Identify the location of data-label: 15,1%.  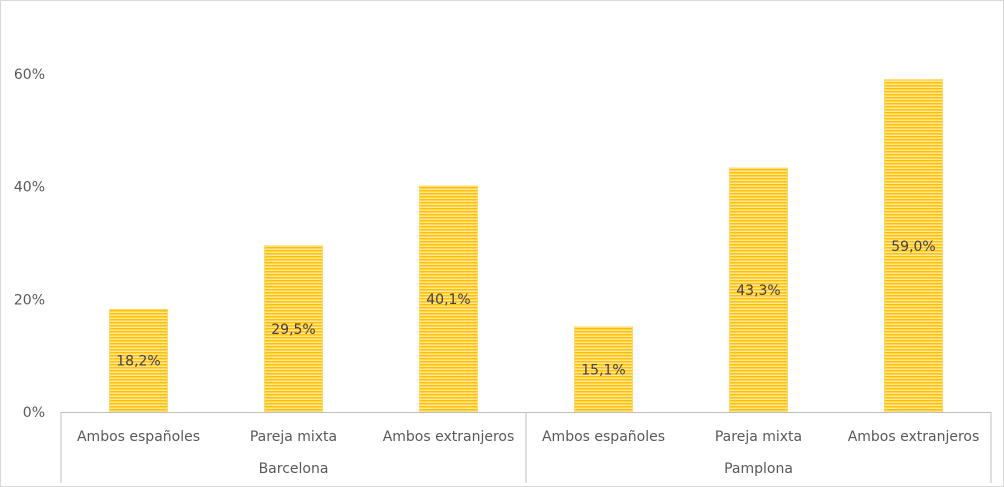
(603, 370).